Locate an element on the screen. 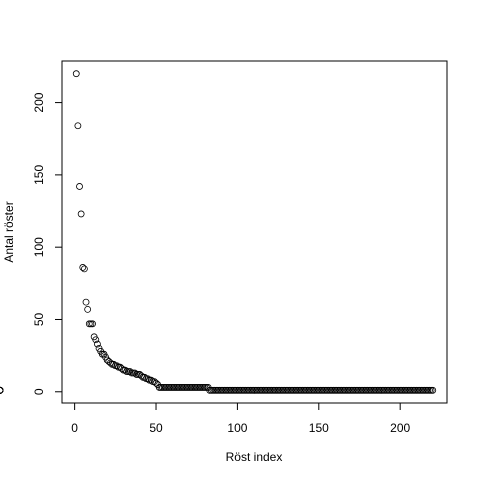 This screenshot has height=485, width=480. x-axis-title: Röst index is located at coordinates (254, 457).